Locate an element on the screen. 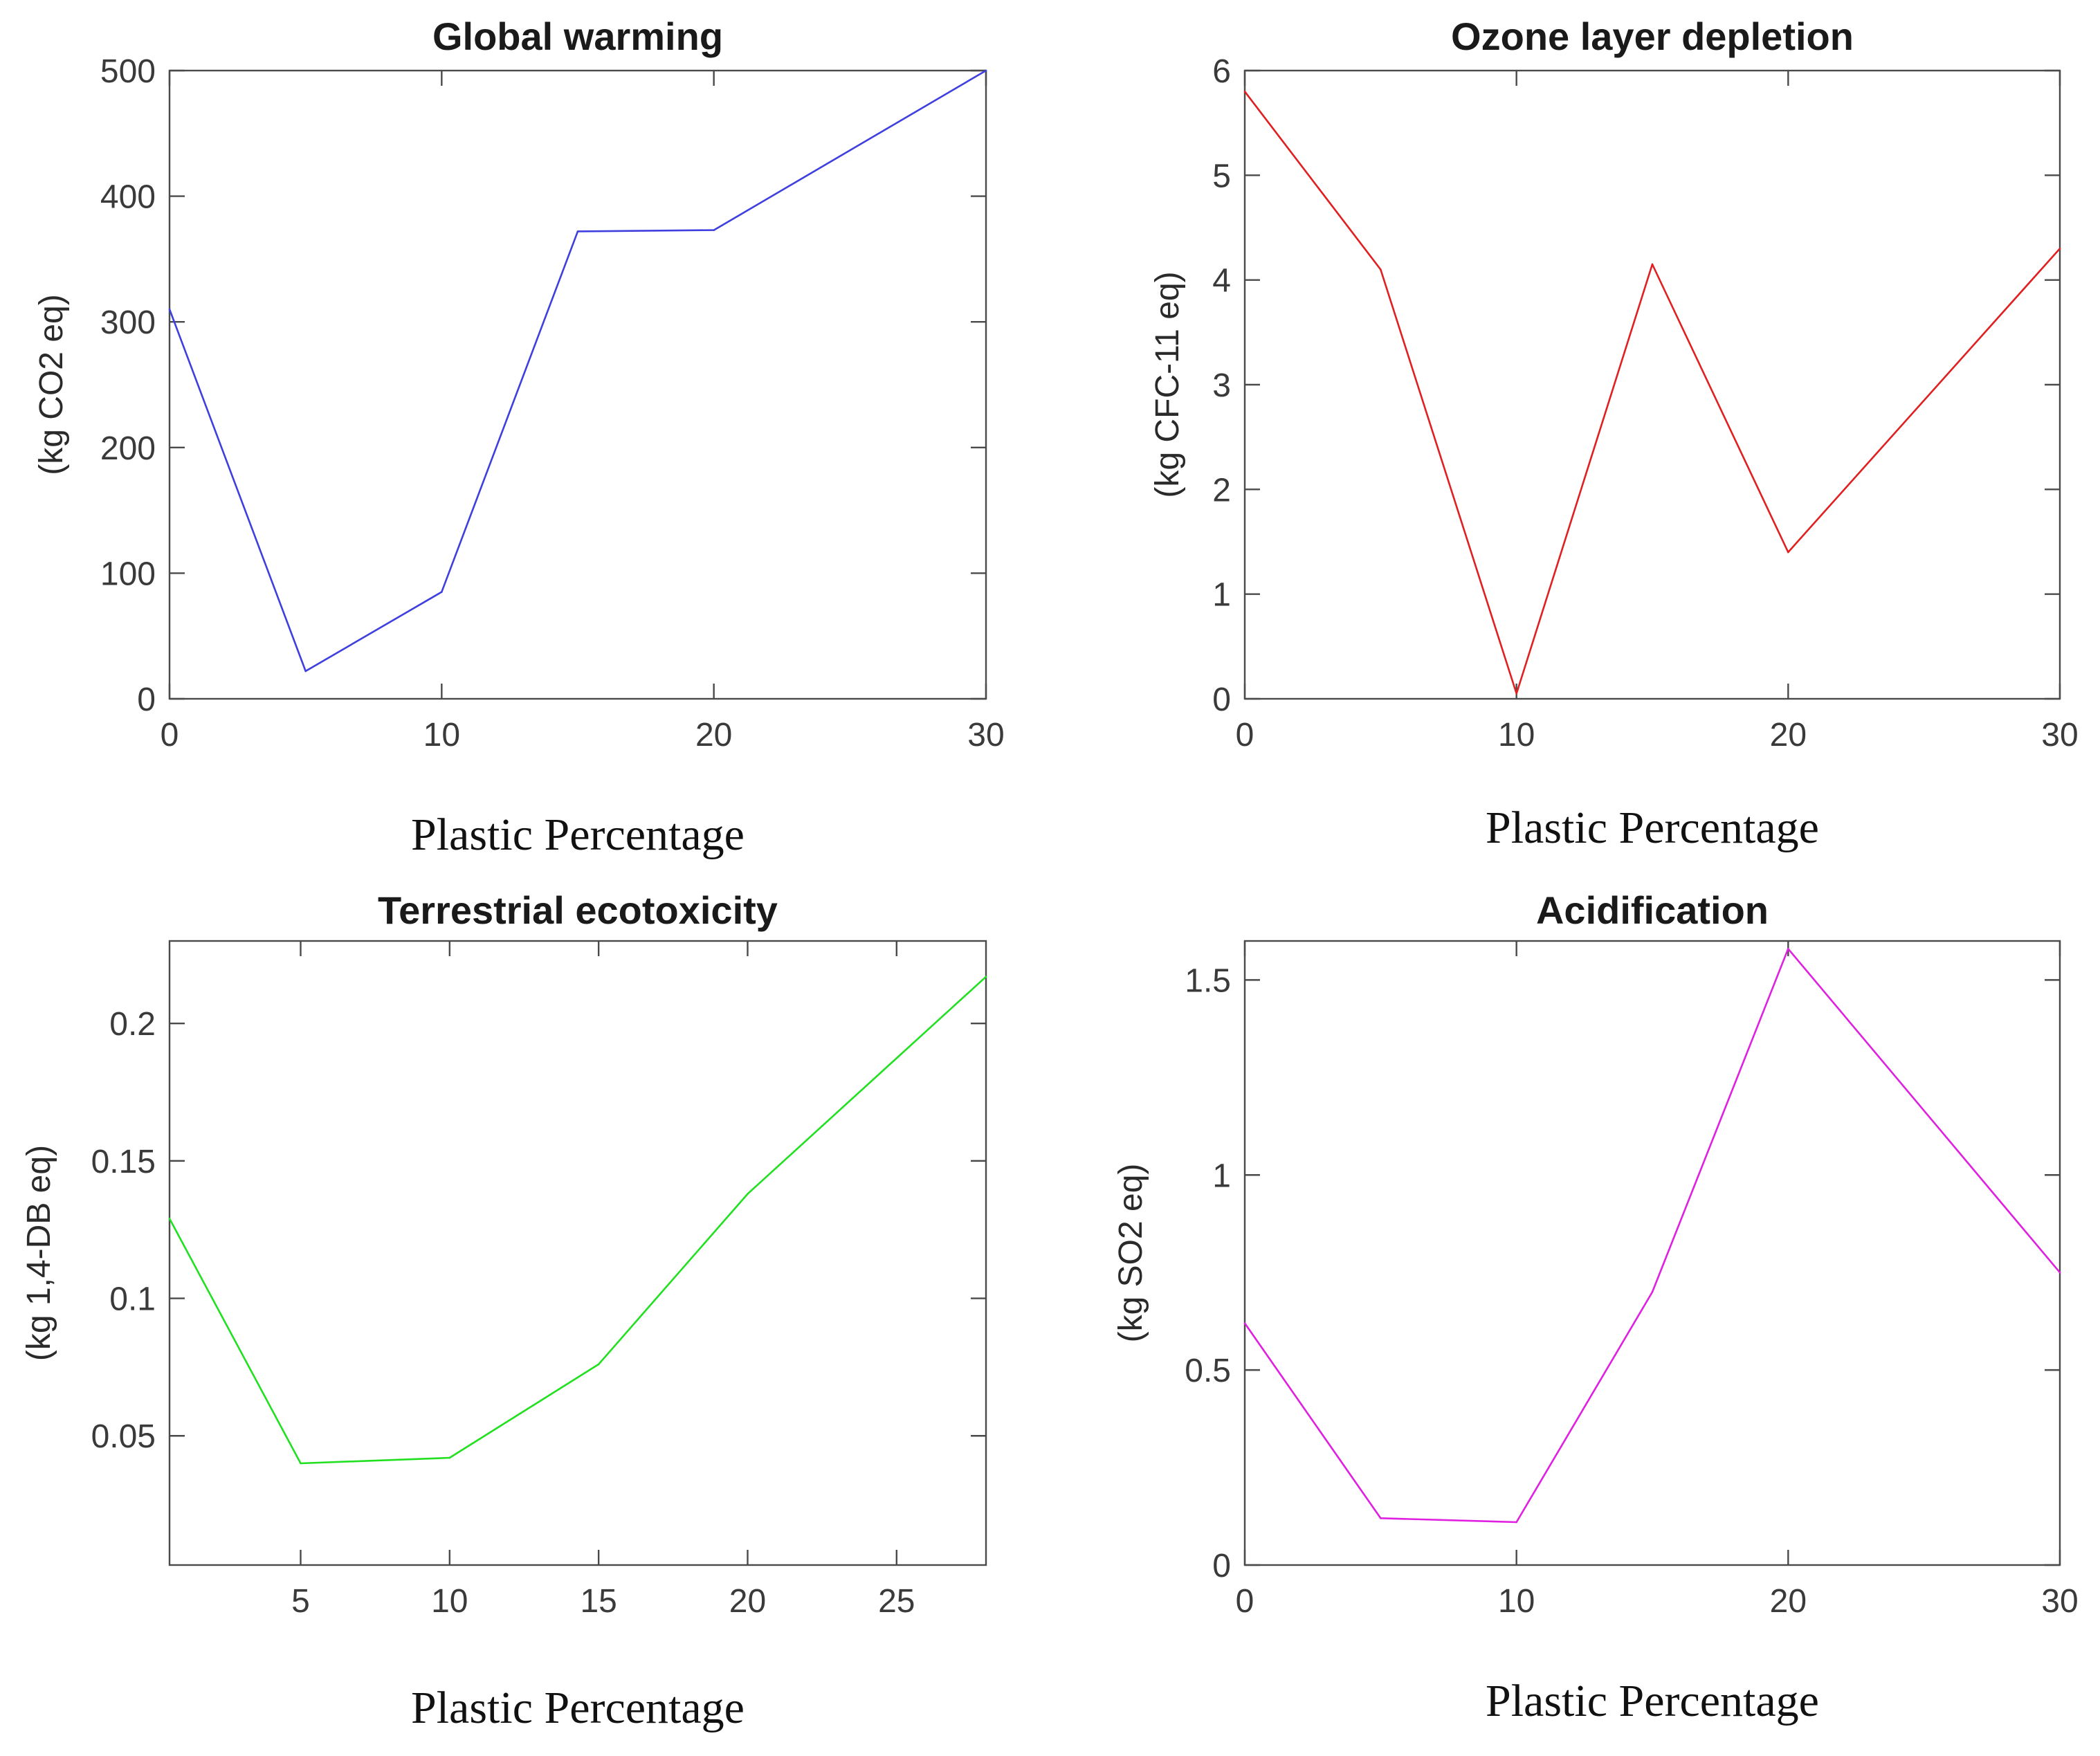  y-tick-label: 5 is located at coordinates (1221, 176).